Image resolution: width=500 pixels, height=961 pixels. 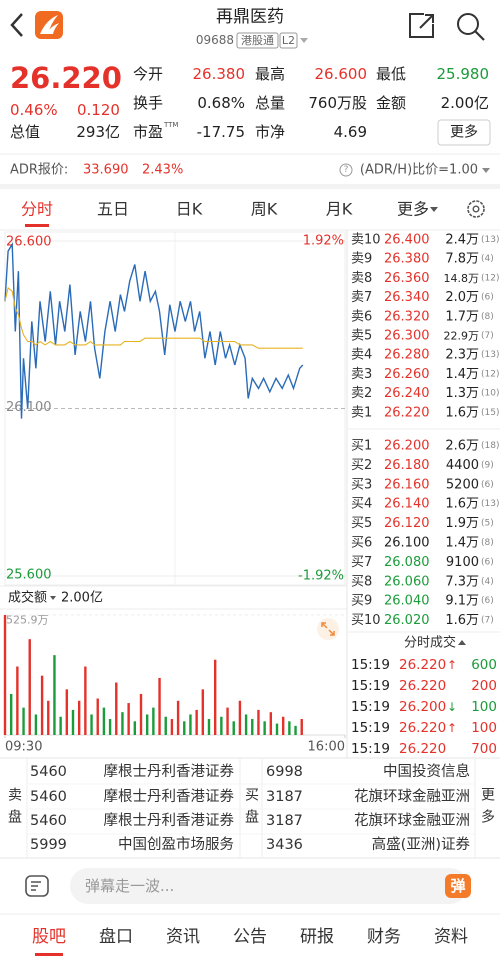 What do you see at coordinates (468, 24) in the screenshot?
I see `search-button` at bounding box center [468, 24].